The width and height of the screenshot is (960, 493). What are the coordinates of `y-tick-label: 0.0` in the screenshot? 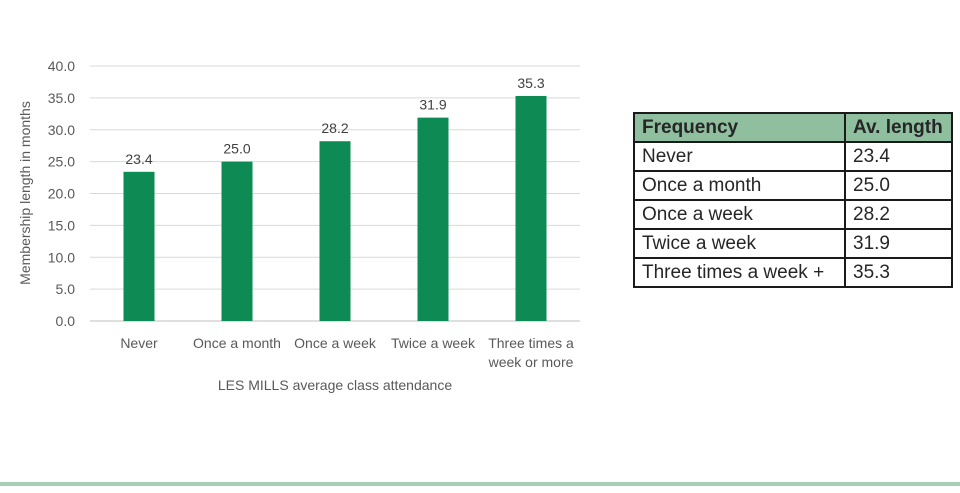 It's located at (66, 321).